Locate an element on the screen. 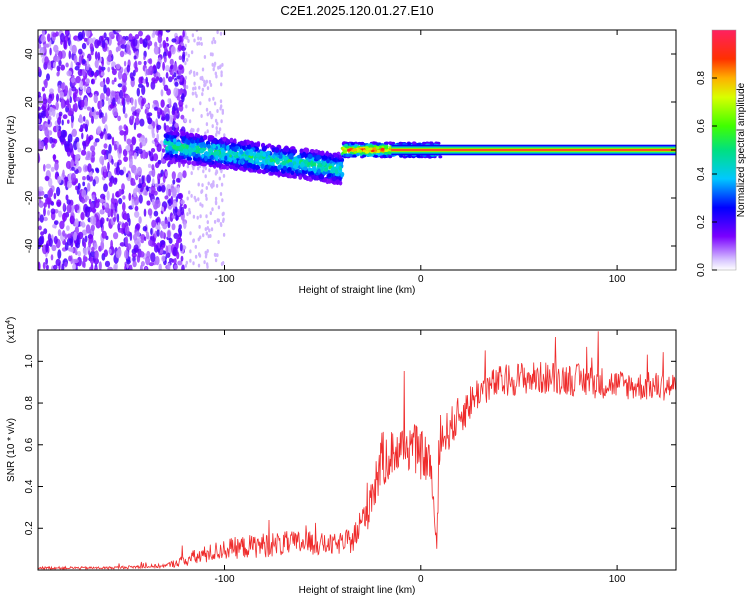 Image resolution: width=750 pixels, height=600 pixels. snr-x-tick-label: 100 is located at coordinates (617, 579).